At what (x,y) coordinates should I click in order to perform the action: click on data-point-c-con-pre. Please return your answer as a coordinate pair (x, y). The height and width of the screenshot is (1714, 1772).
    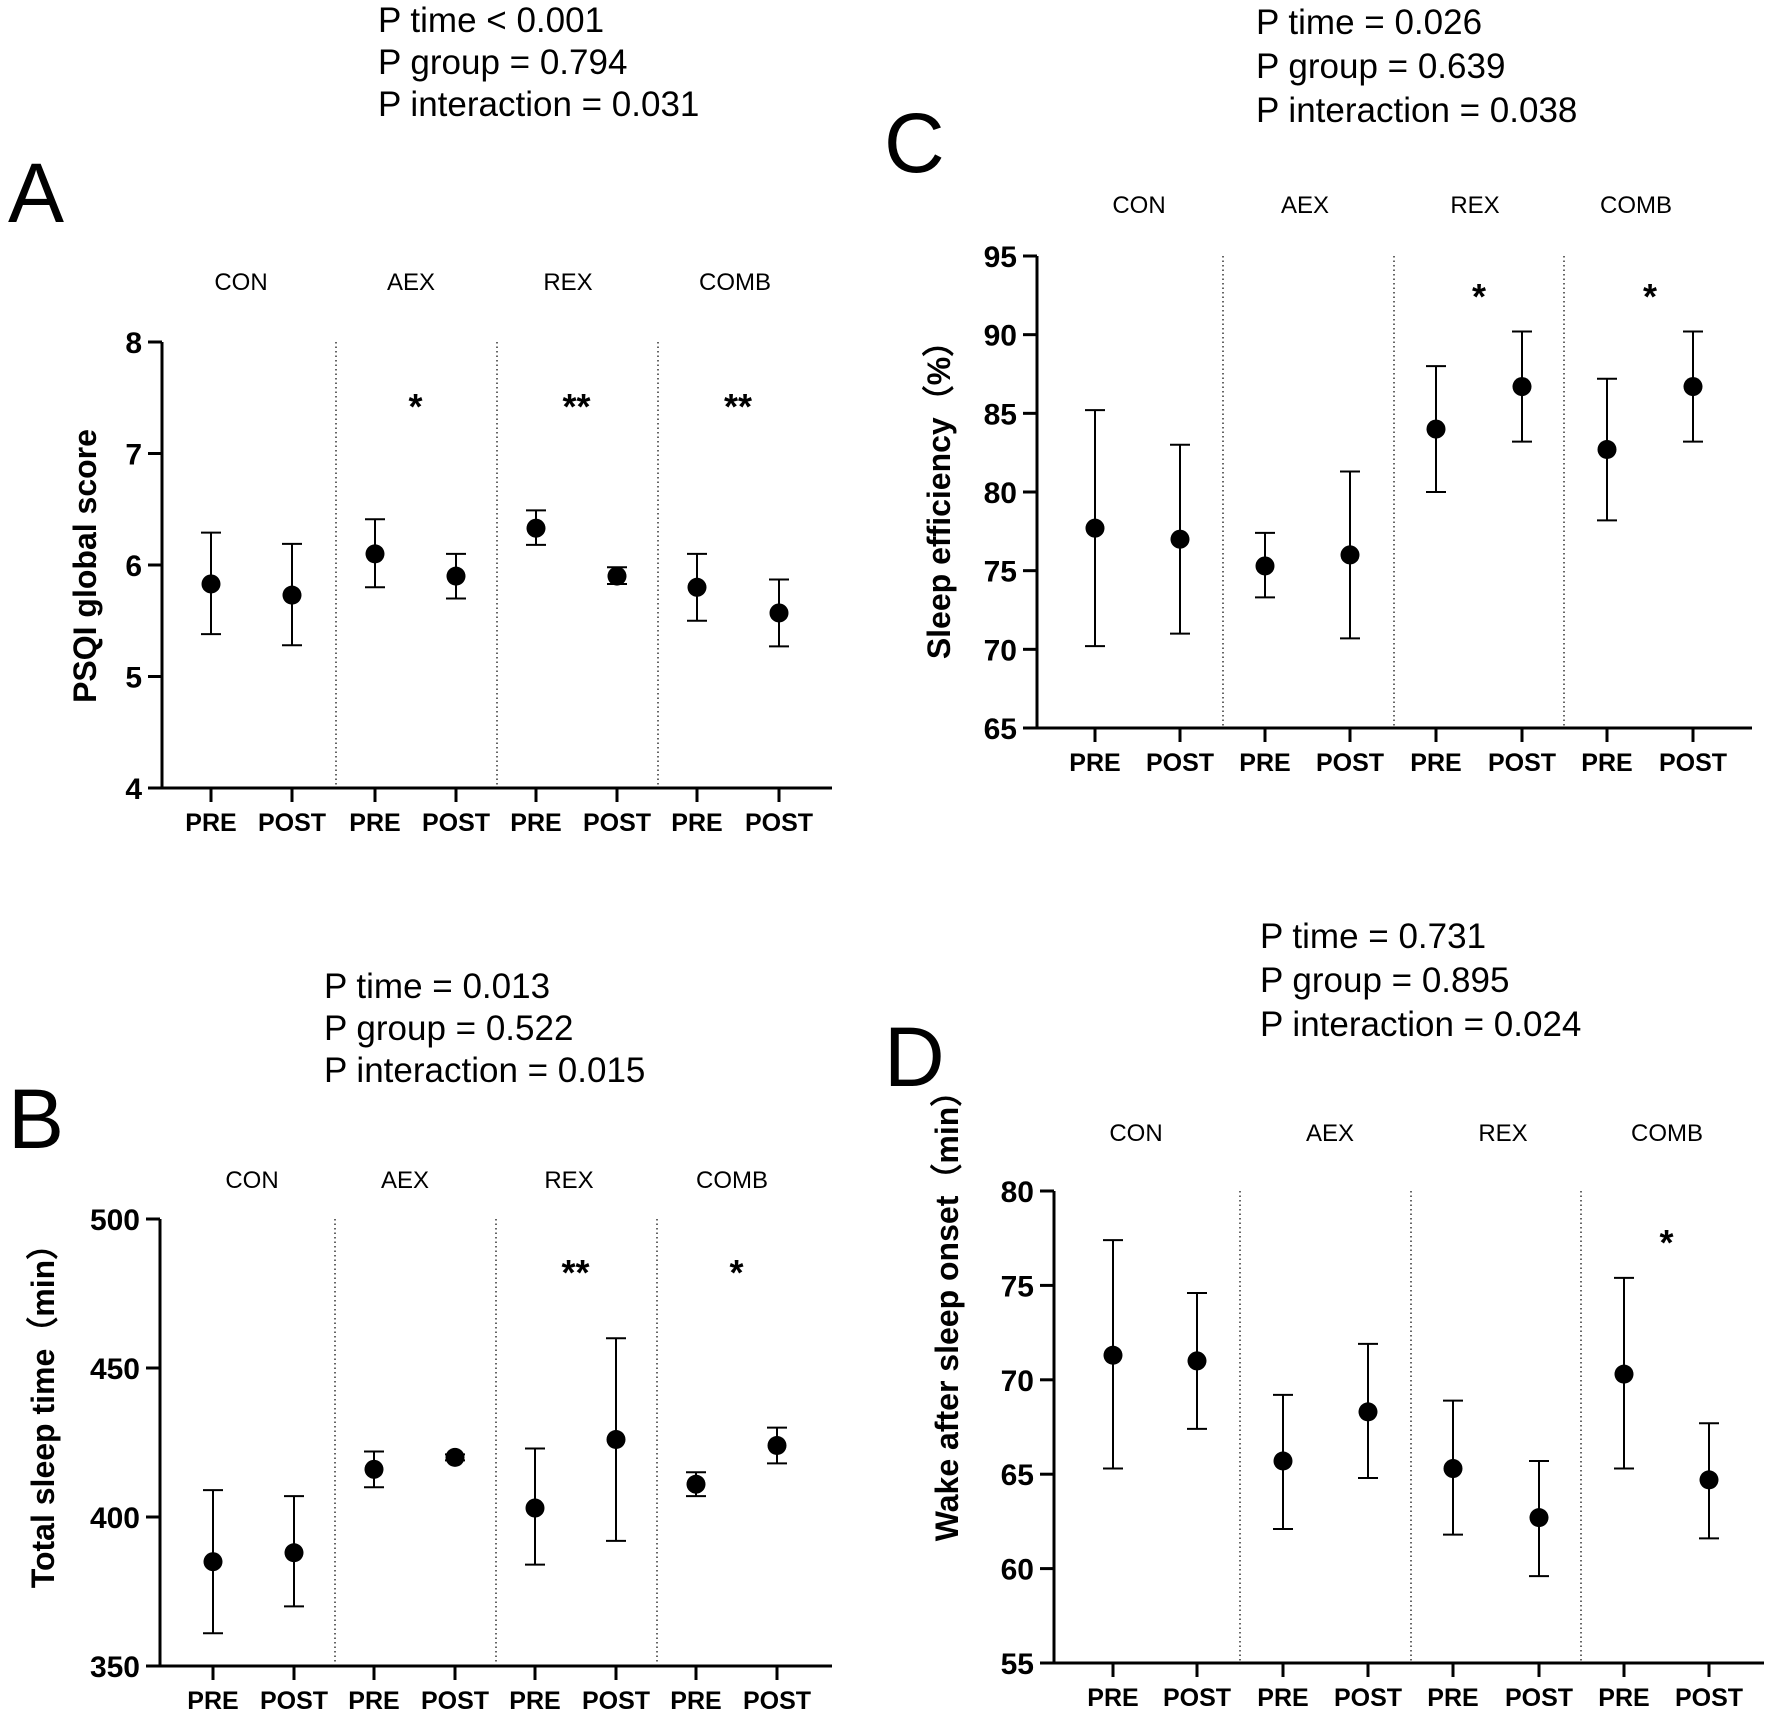
    Looking at the image, I should click on (1095, 528).